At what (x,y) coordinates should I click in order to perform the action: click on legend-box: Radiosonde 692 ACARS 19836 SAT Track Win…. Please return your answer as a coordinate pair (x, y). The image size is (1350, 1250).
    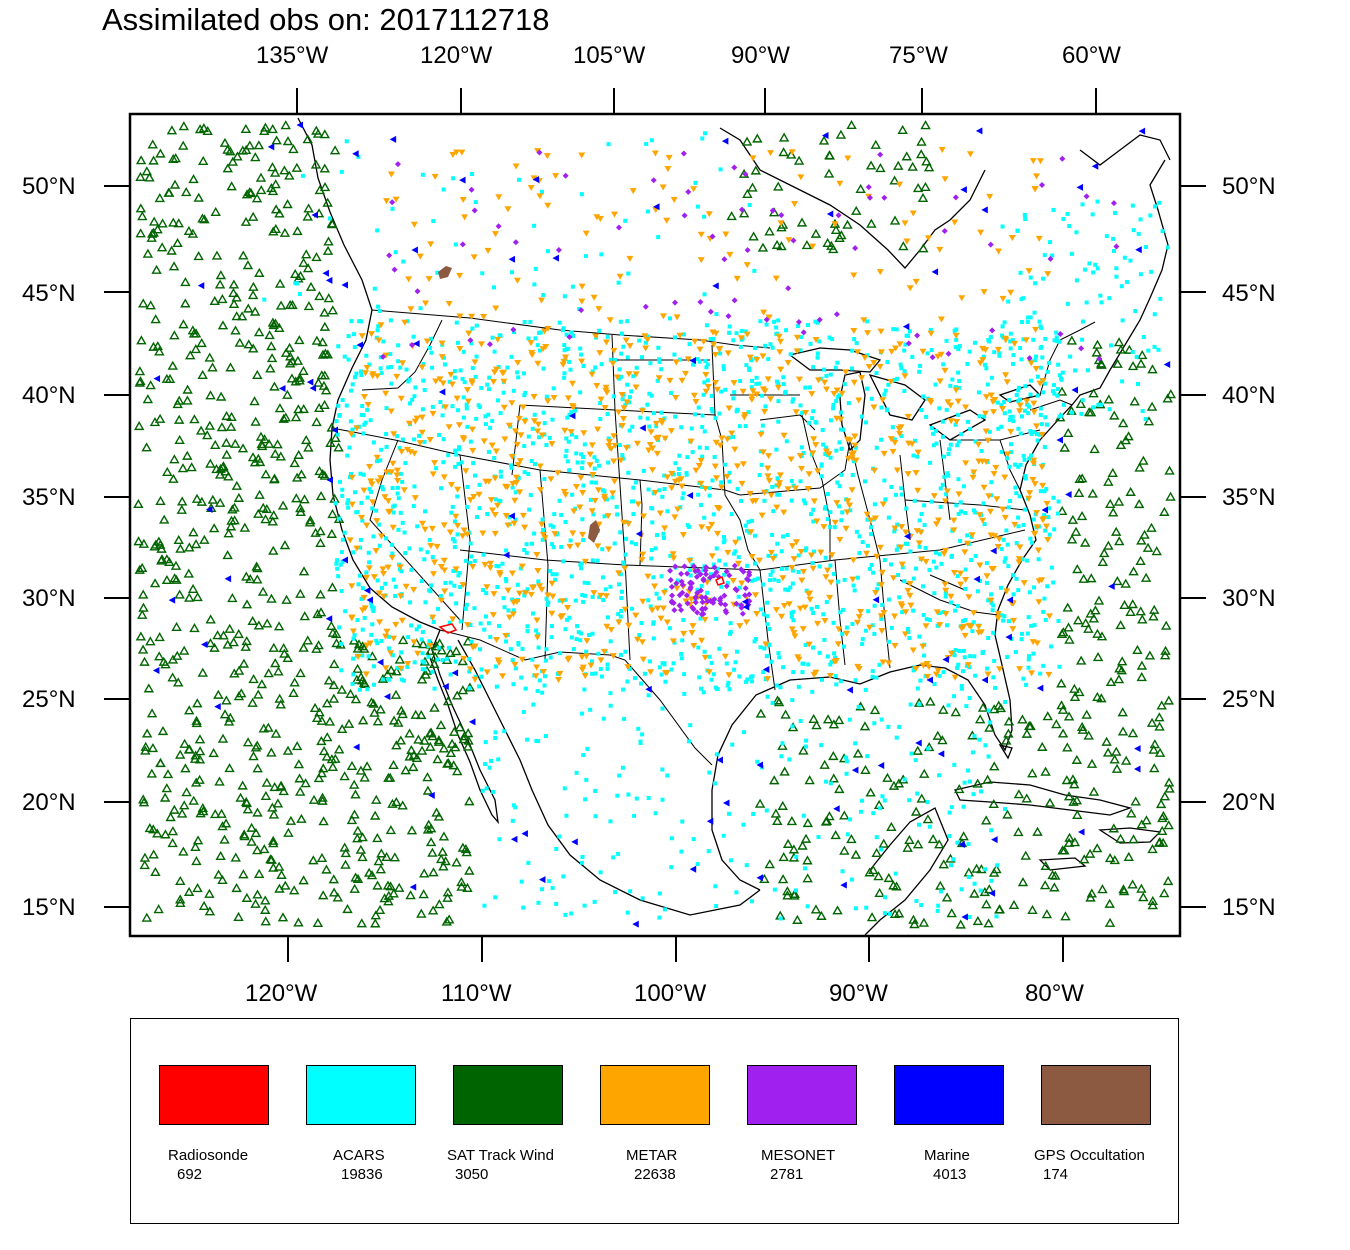
    Looking at the image, I should click on (654, 1121).